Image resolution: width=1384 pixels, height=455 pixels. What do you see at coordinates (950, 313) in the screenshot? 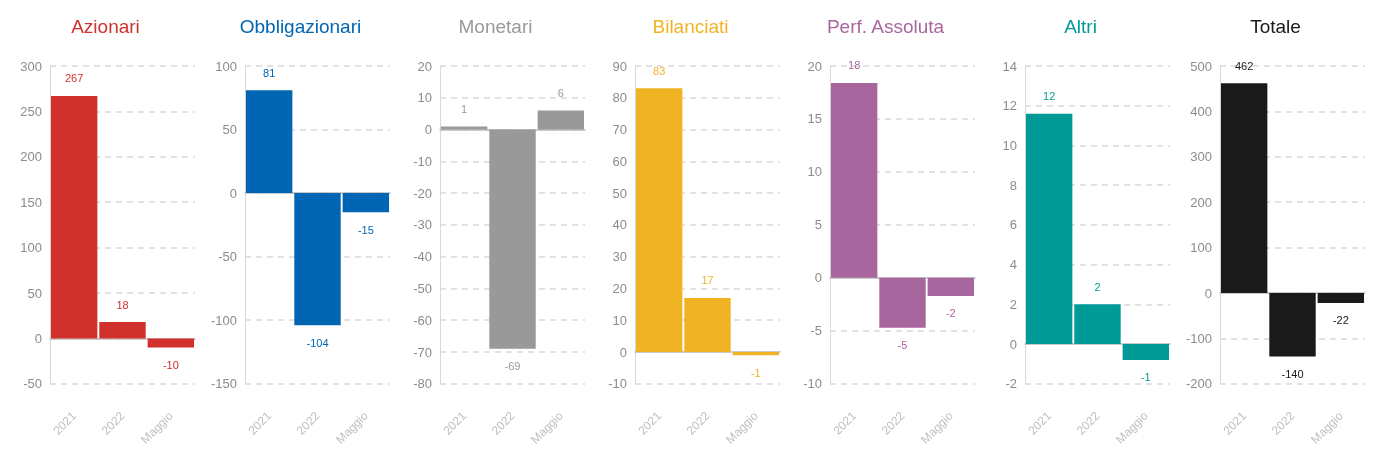
I see `data-label: -2` at bounding box center [950, 313].